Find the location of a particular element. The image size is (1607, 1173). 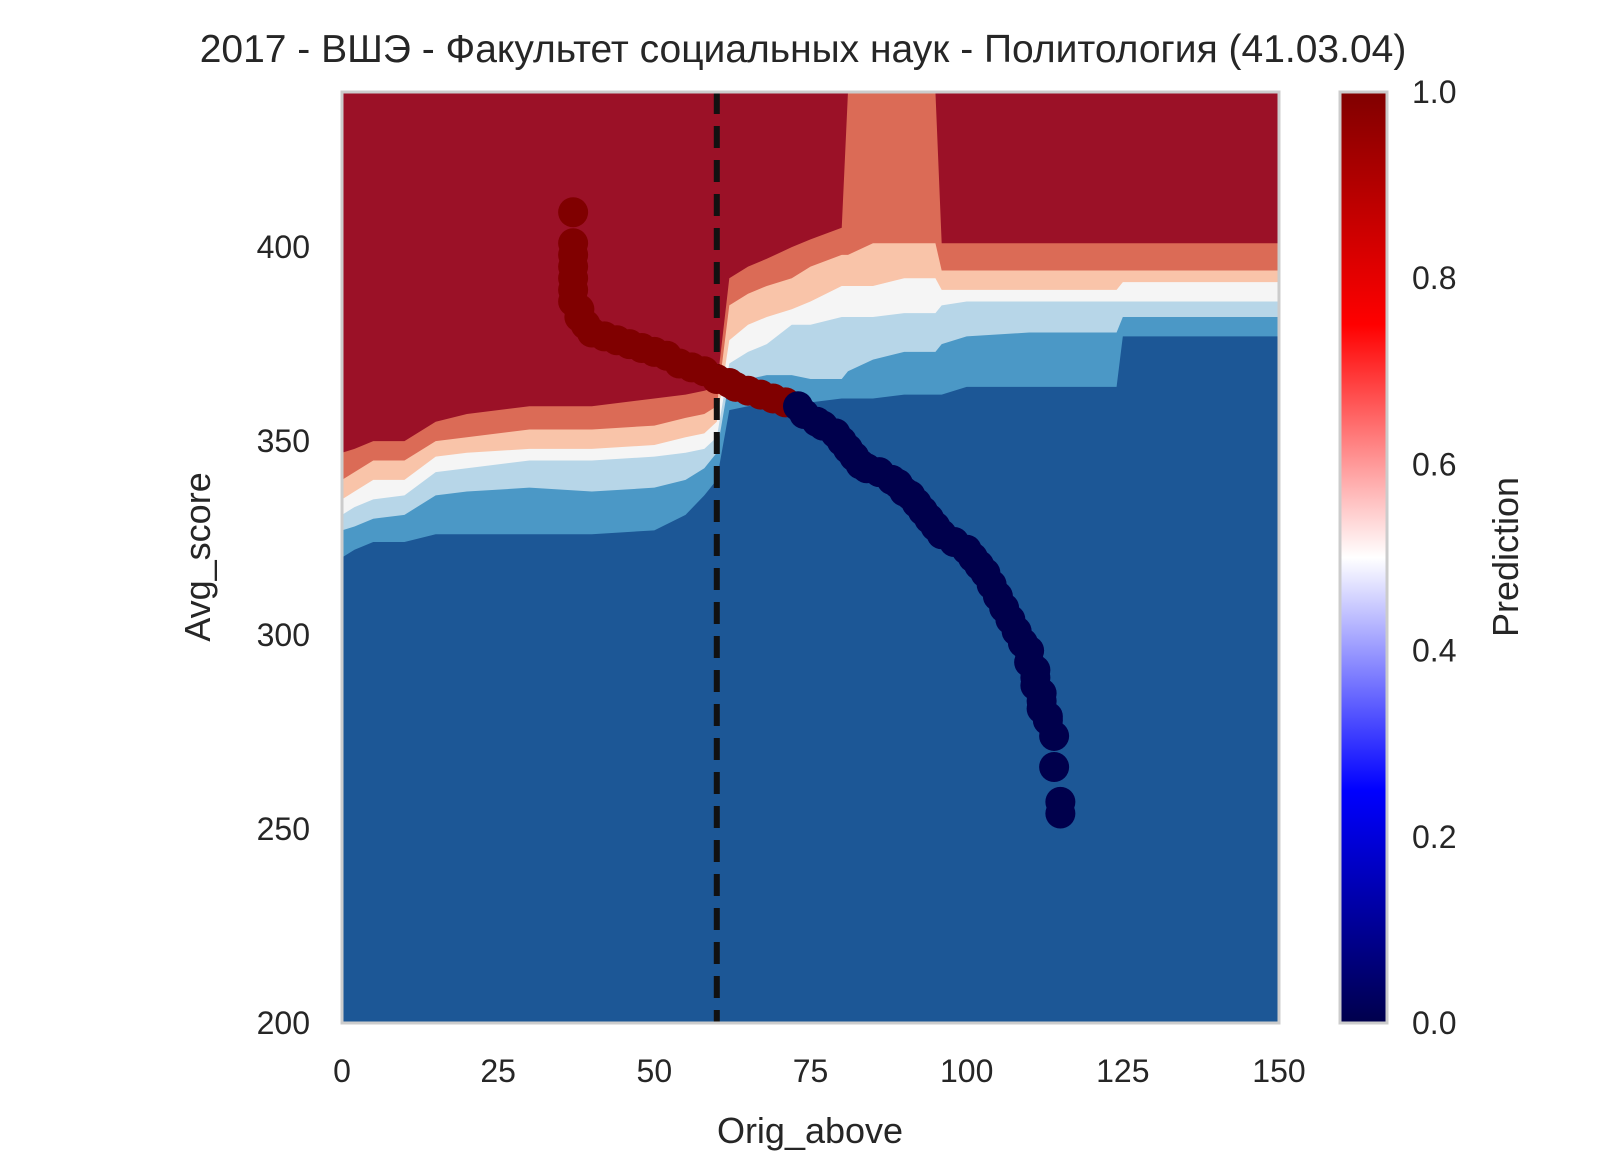

x-tick-label: 75 is located at coordinates (811, 1071).